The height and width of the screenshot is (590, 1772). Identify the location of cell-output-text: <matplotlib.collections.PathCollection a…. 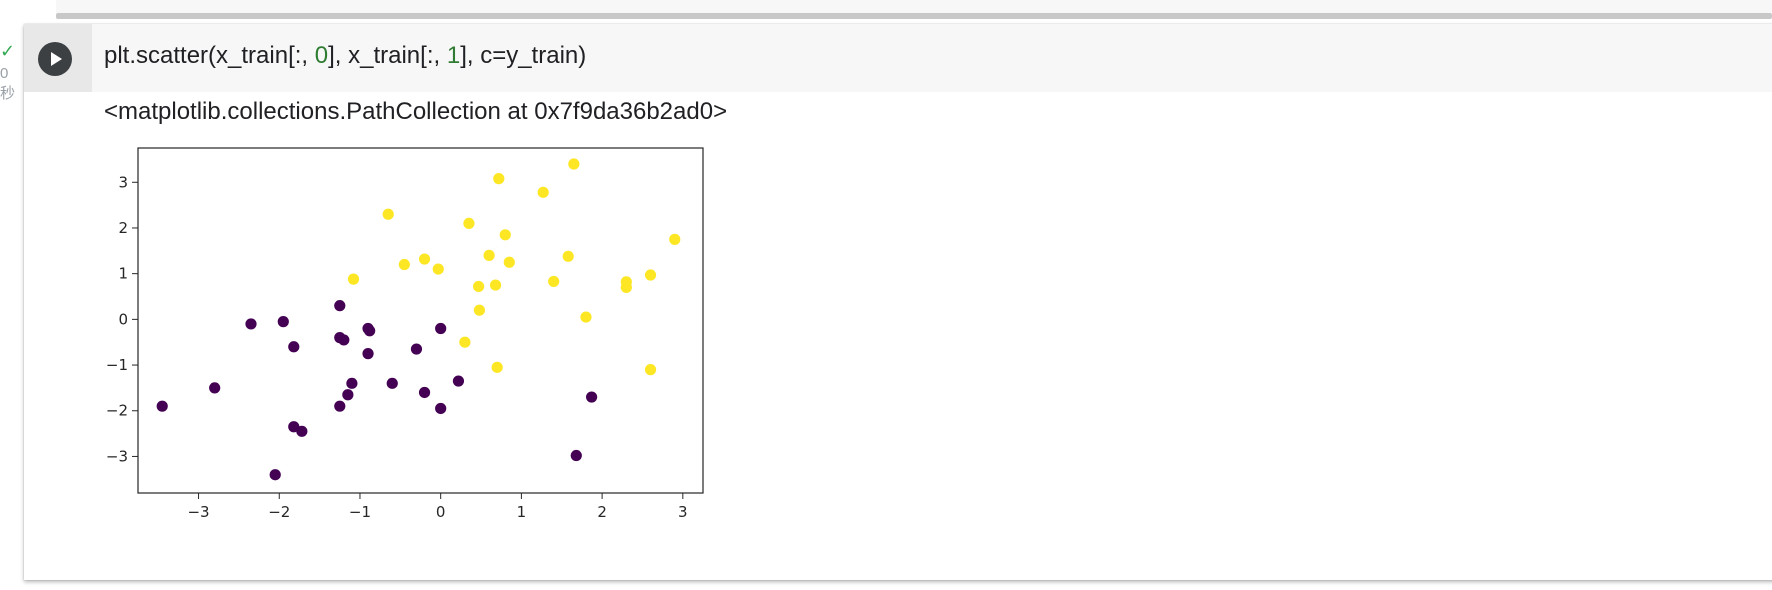
(416, 111).